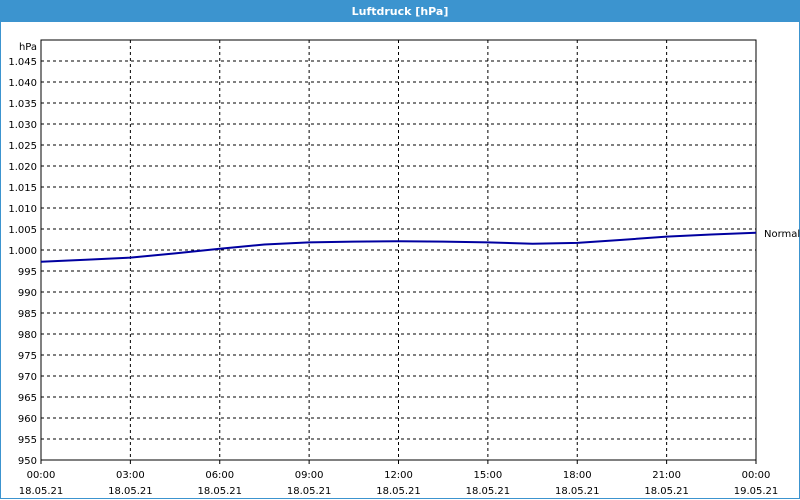 Image resolution: width=800 pixels, height=500 pixels. What do you see at coordinates (309, 475) in the screenshot?
I see `x-tick-time: 09:00` at bounding box center [309, 475].